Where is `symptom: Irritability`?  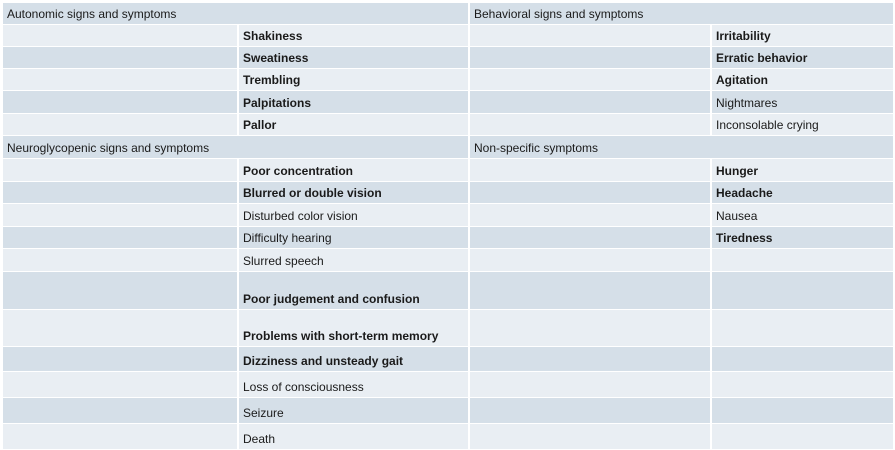
symptom: Irritability is located at coordinates (803, 36).